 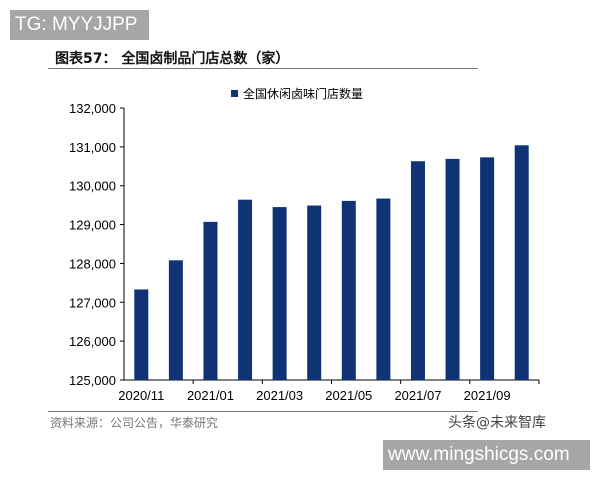 I want to click on y-tick-label: 126,000, so click(x=92, y=341).